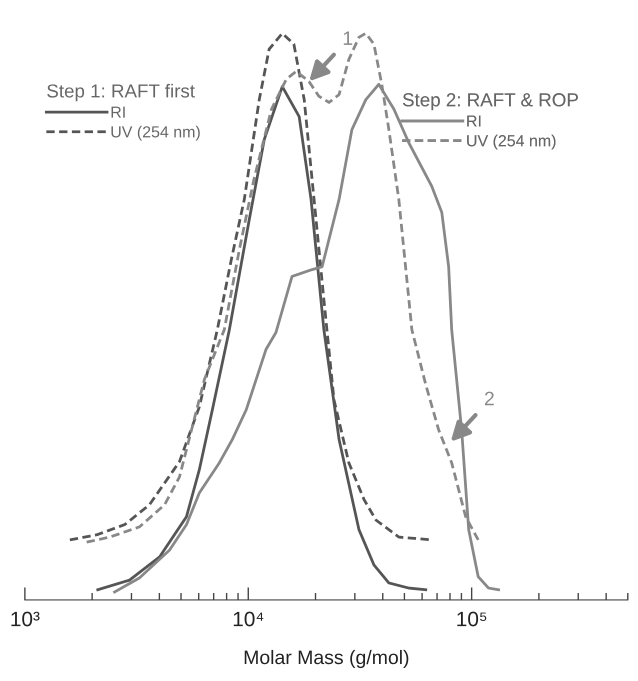  What do you see at coordinates (25, 619) in the screenshot?
I see `x-tick-label: 10³` at bounding box center [25, 619].